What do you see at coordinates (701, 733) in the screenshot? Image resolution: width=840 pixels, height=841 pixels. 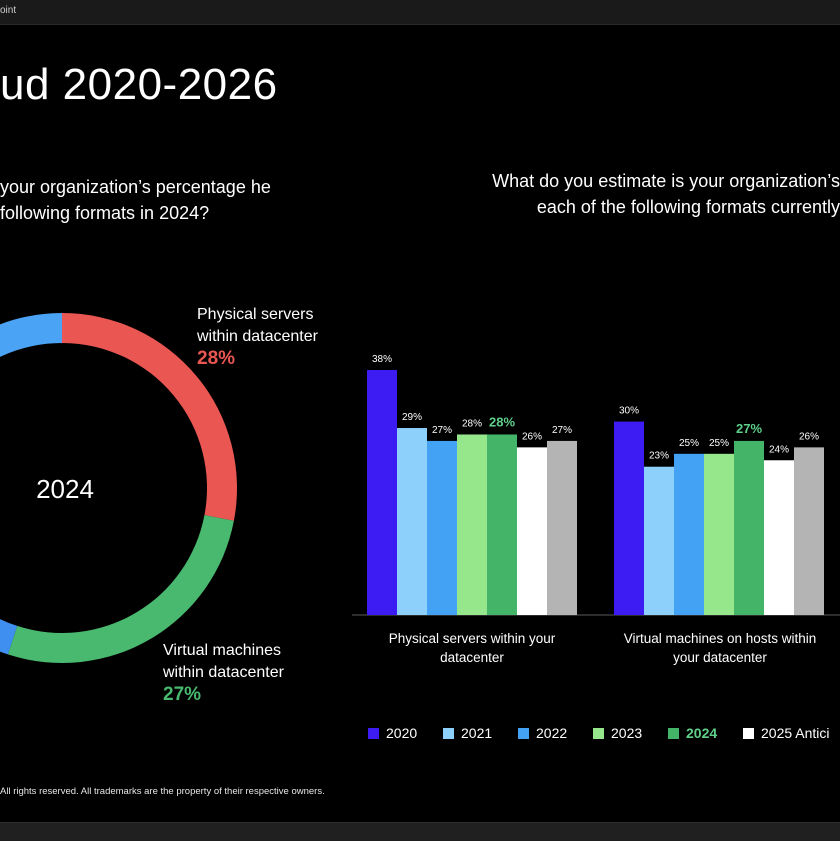 I see `legend-label: 2024` at bounding box center [701, 733].